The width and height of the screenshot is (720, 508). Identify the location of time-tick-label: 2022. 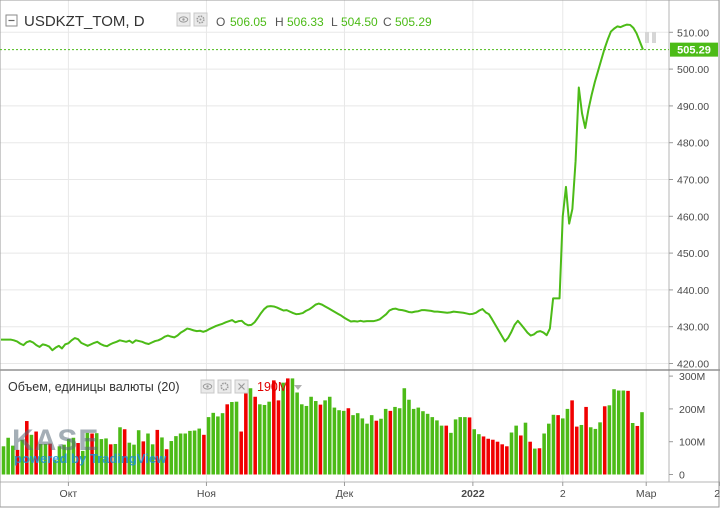
(473, 494).